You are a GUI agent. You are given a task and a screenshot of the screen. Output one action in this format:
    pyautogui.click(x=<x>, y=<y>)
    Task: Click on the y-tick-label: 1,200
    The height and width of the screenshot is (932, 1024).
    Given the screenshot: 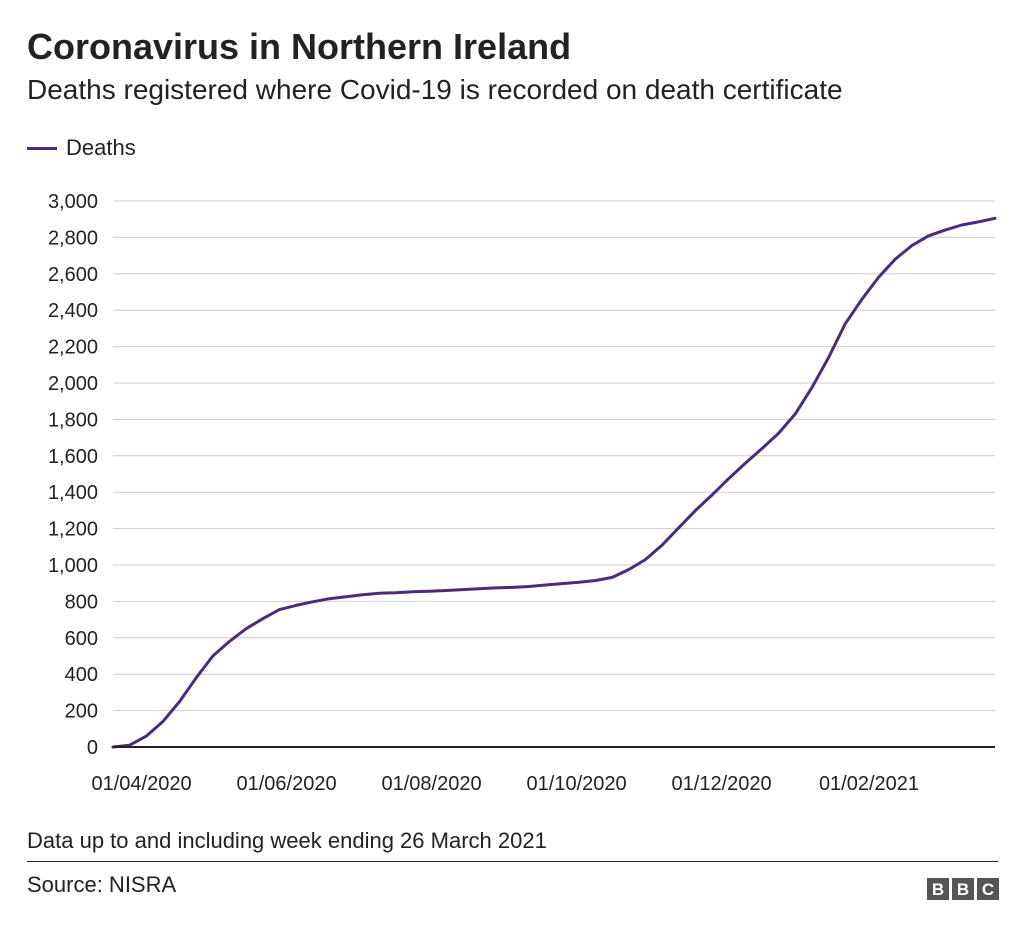 What is the action you would take?
    pyautogui.click(x=73, y=530)
    